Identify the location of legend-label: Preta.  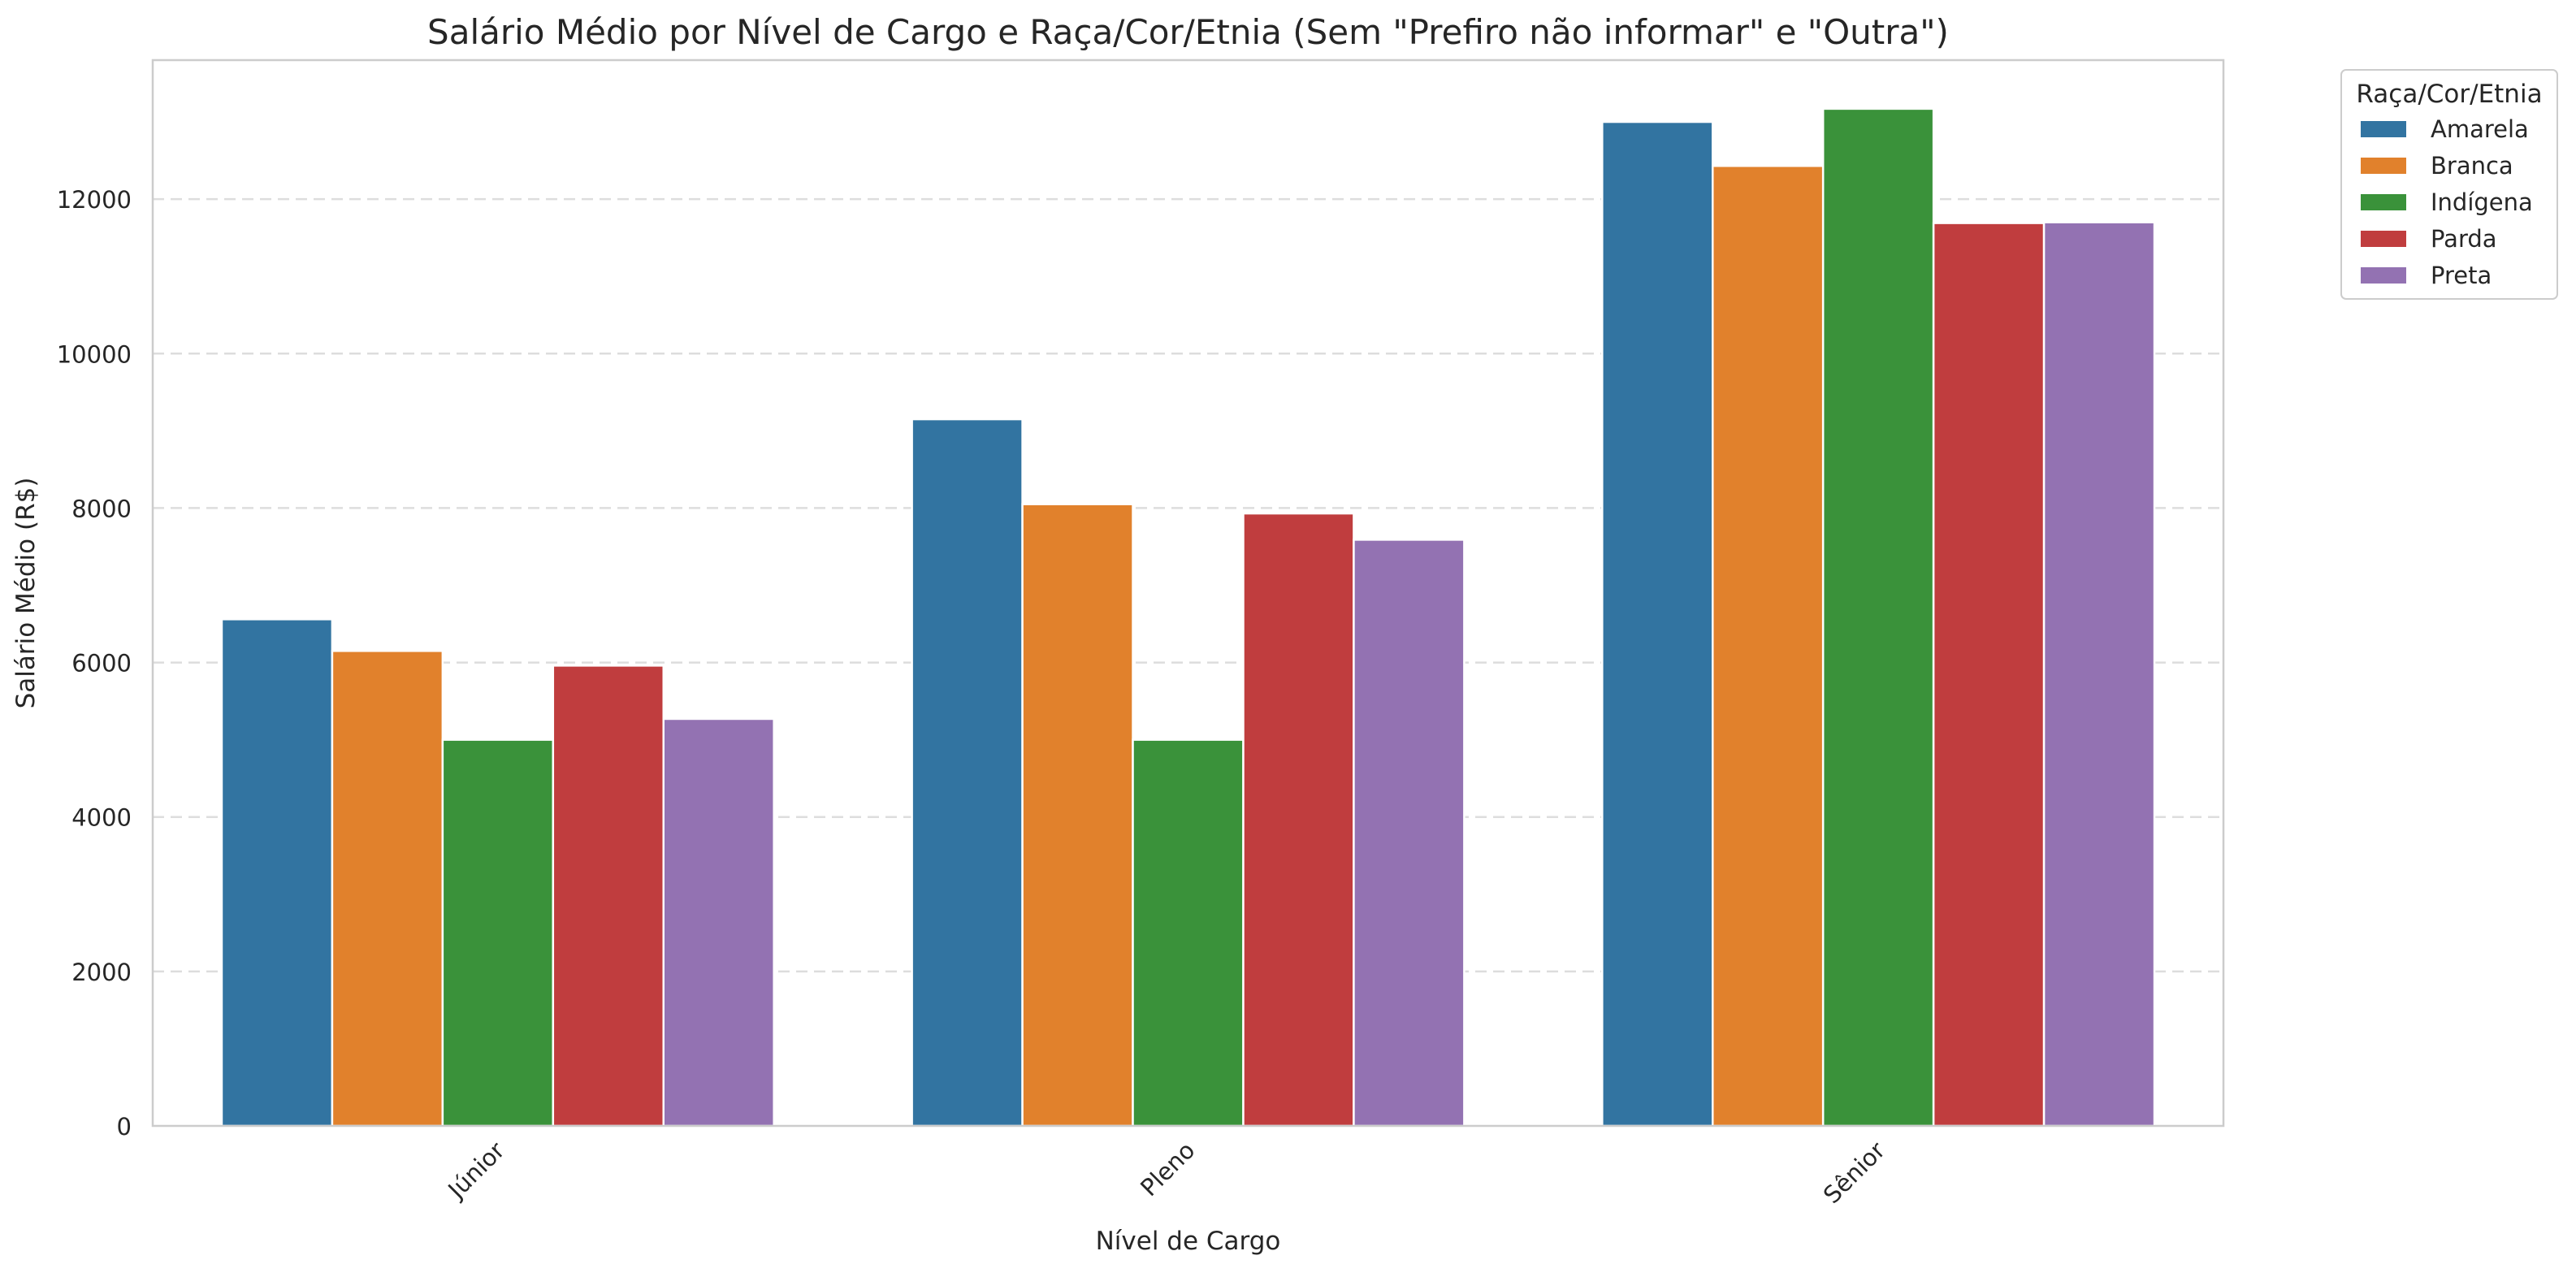
(2461, 276).